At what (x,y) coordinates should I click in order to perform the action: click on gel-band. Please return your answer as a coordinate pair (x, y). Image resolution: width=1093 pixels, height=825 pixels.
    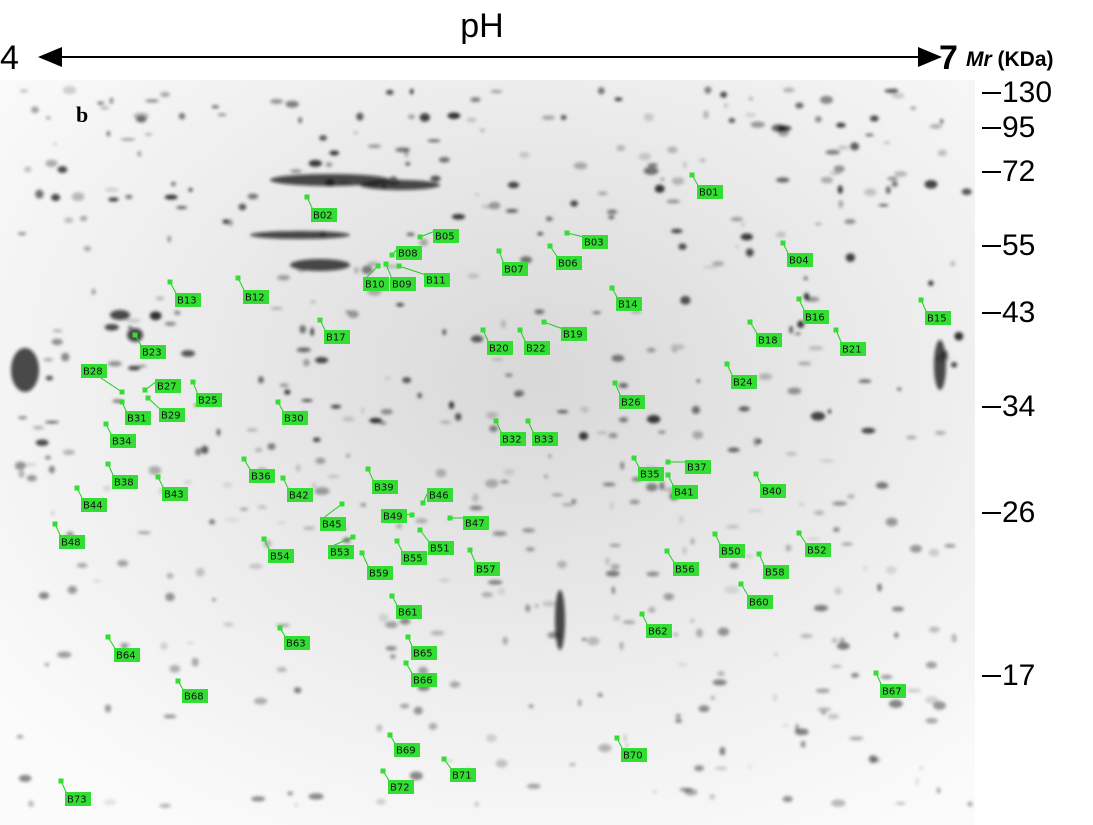
    Looking at the image, I should click on (560, 620).